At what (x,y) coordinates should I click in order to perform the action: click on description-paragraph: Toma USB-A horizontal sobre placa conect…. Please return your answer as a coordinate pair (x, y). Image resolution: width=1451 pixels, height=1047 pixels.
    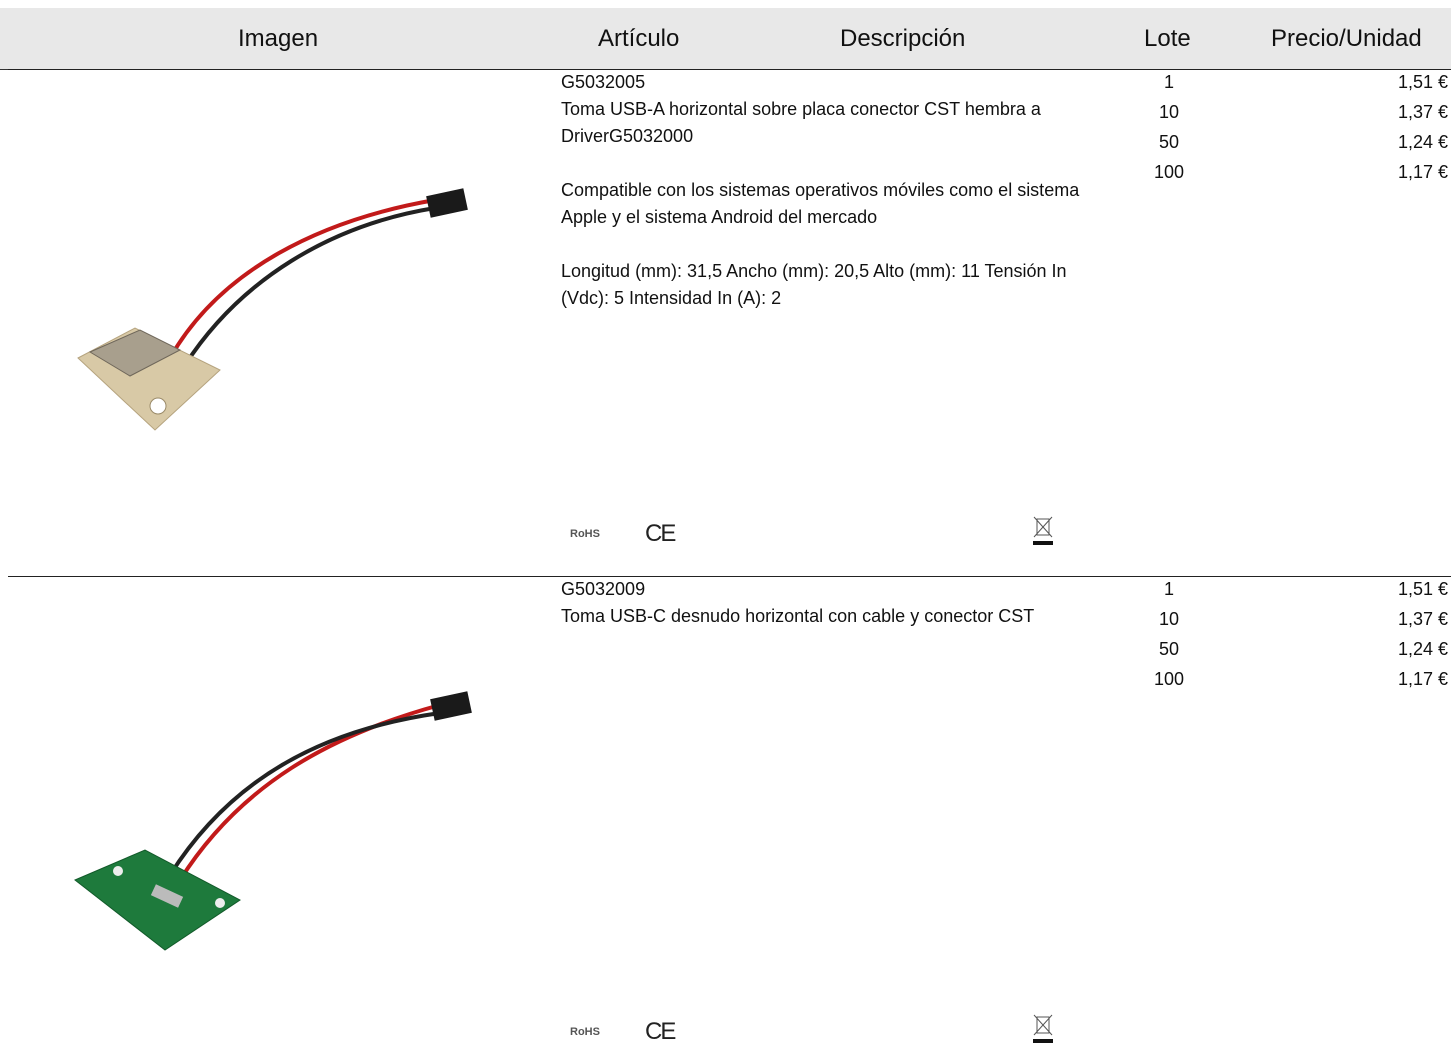
    Looking at the image, I should click on (801, 122).